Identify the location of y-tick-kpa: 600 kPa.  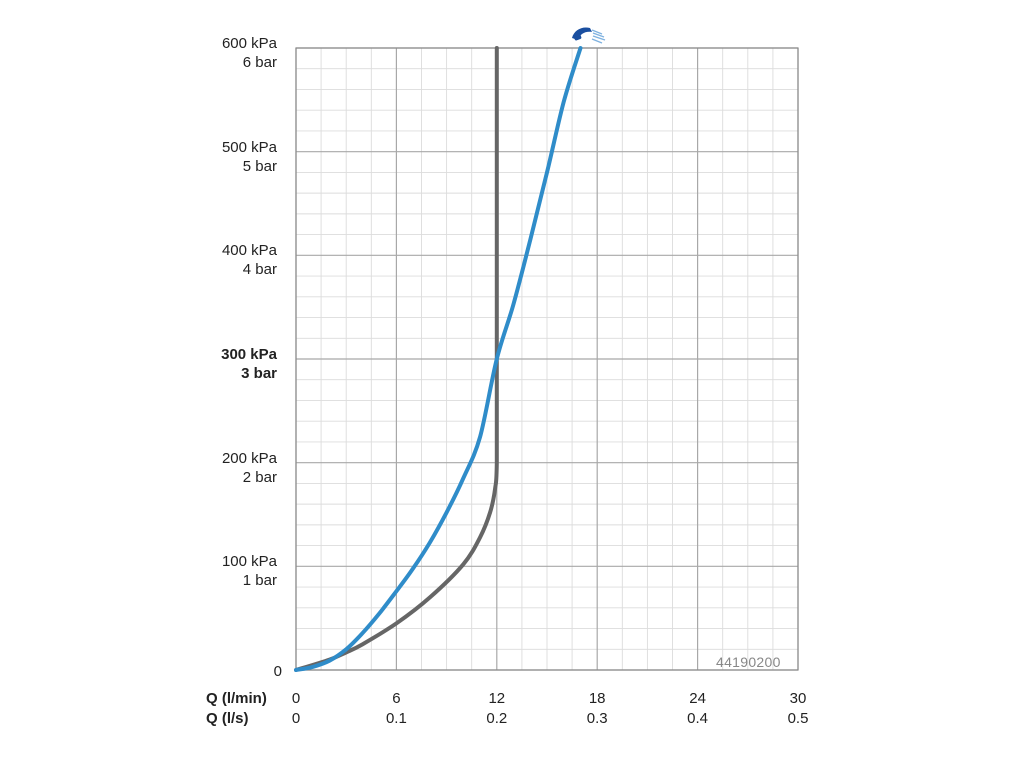
(249, 43).